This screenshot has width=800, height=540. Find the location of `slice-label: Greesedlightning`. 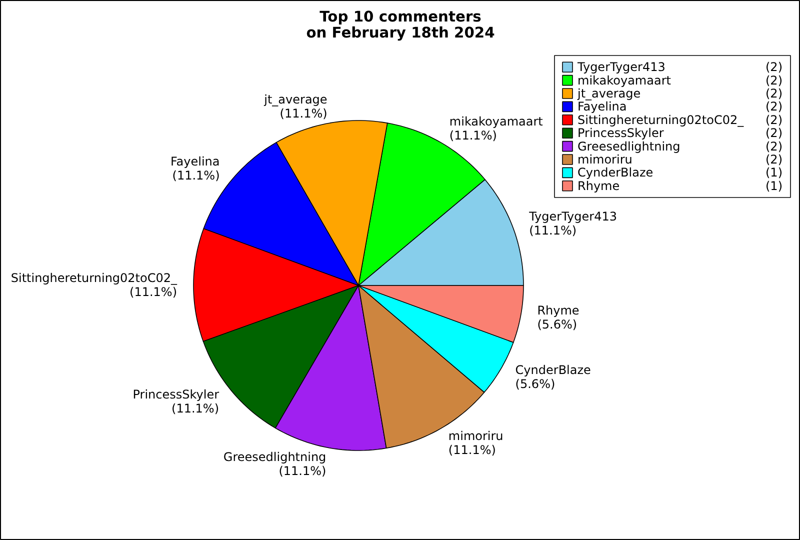

slice-label: Greesedlightning is located at coordinates (274, 457).